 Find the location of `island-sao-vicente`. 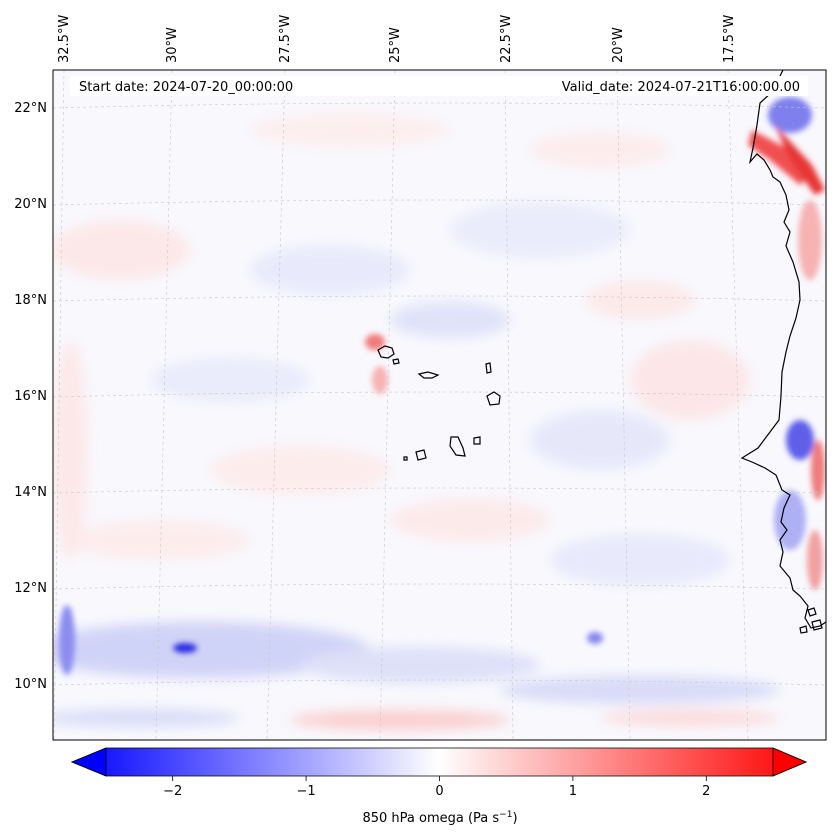

island-sao-vicente is located at coordinates (396, 361).